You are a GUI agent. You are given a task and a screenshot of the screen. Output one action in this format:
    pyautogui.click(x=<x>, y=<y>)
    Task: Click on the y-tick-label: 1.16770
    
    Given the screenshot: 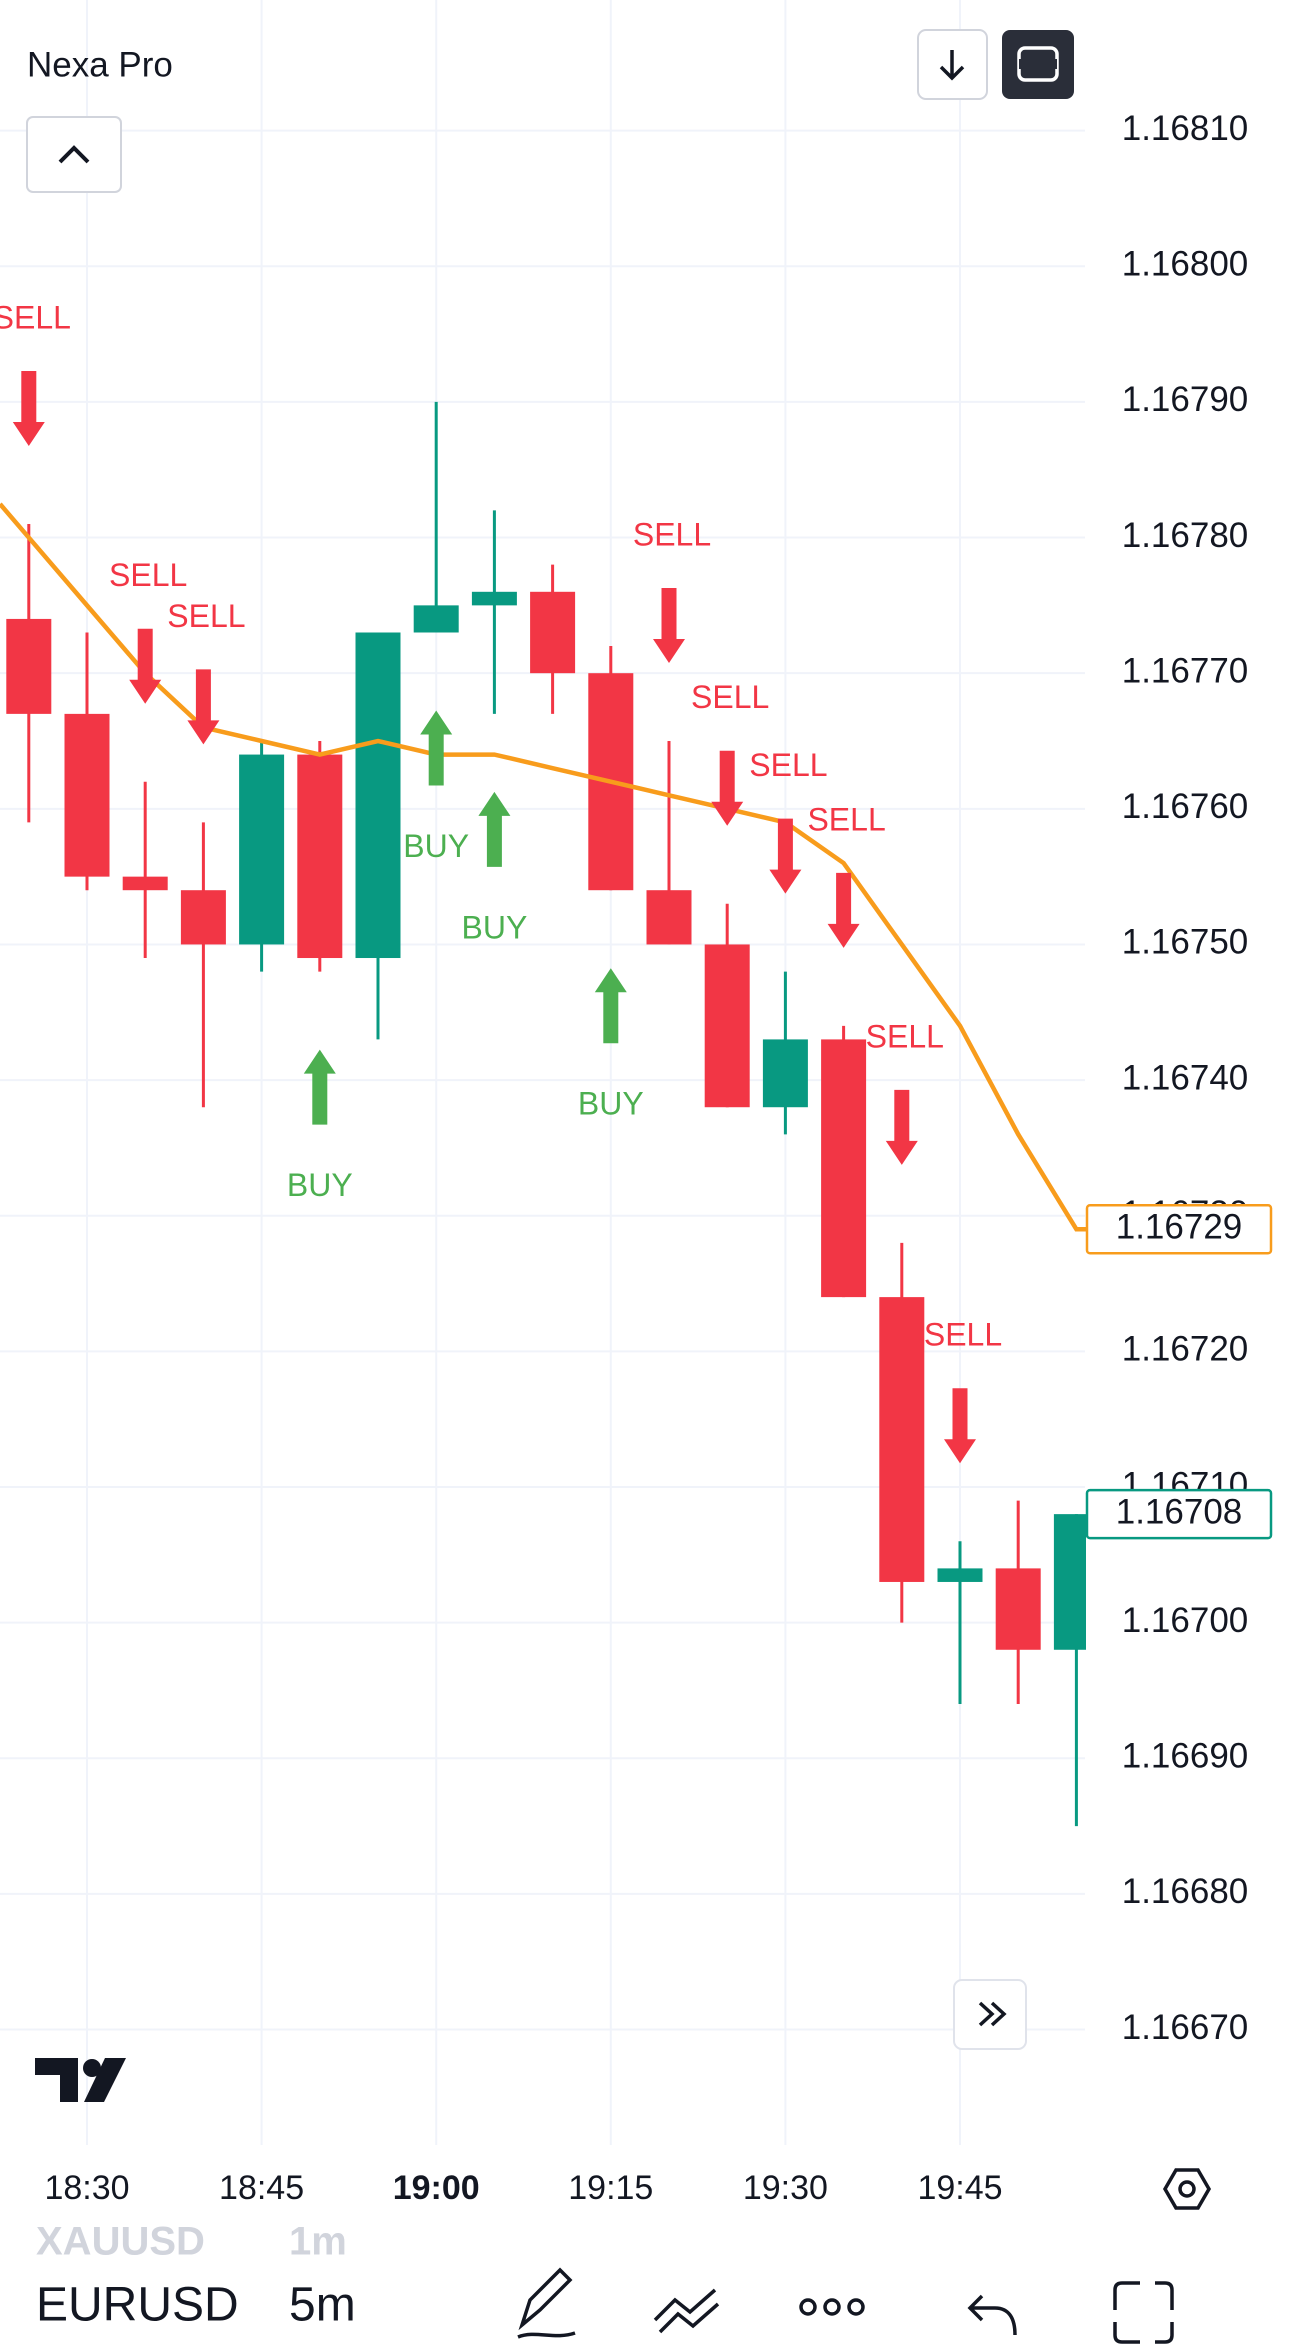 What is the action you would take?
    pyautogui.click(x=1185, y=670)
    